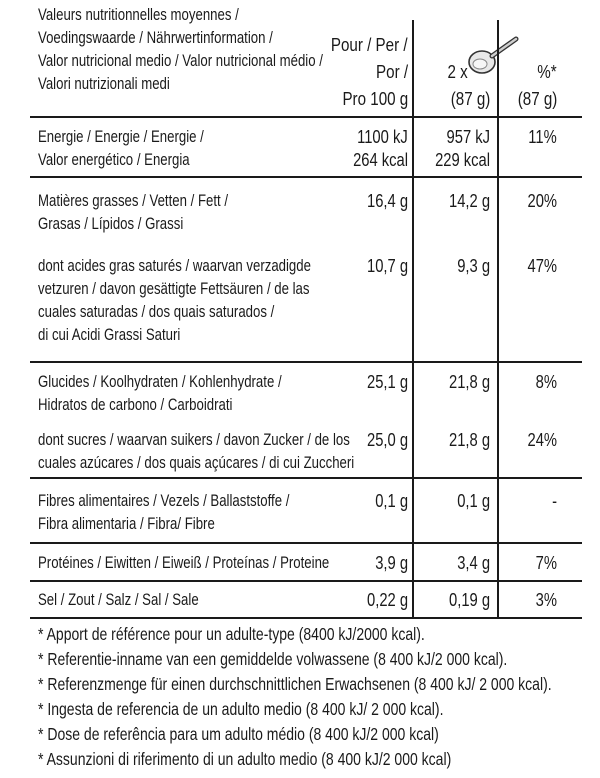 The image size is (600, 778). What do you see at coordinates (369, 44) in the screenshot?
I see `per100-header-line: Pour / Per /` at bounding box center [369, 44].